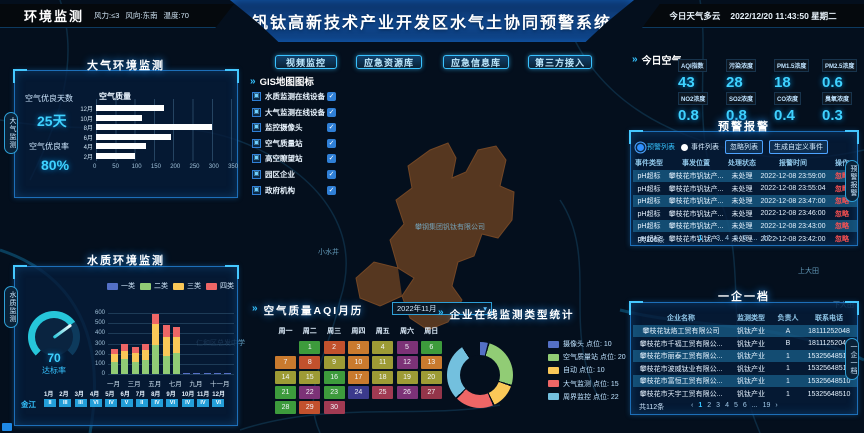 The height and width of the screenshot is (433, 864). I want to click on calendar-day-13: 13, so click(431, 362).